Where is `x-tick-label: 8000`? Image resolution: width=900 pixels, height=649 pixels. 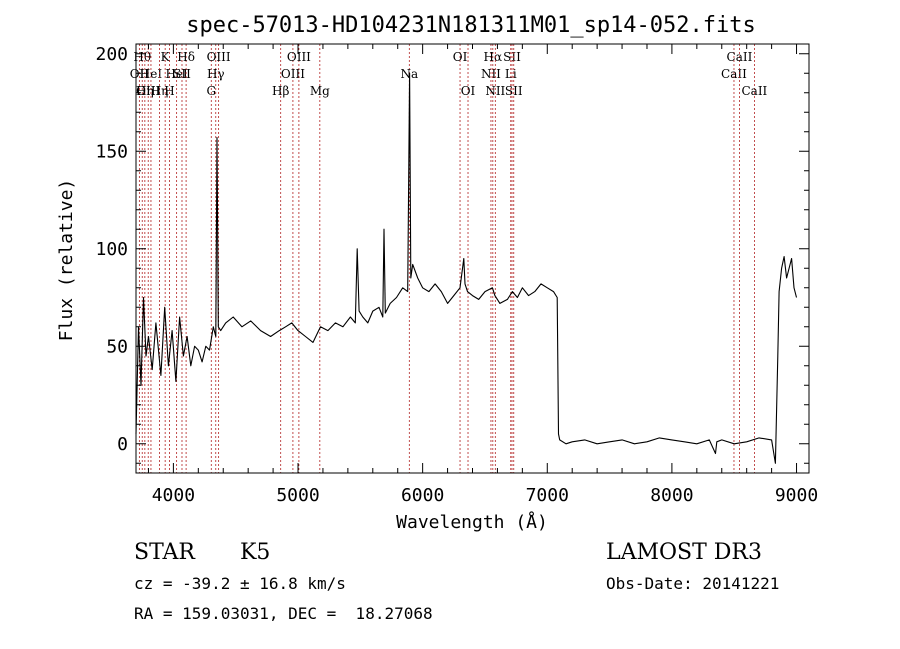
x-tick-label: 8000 is located at coordinates (671, 495).